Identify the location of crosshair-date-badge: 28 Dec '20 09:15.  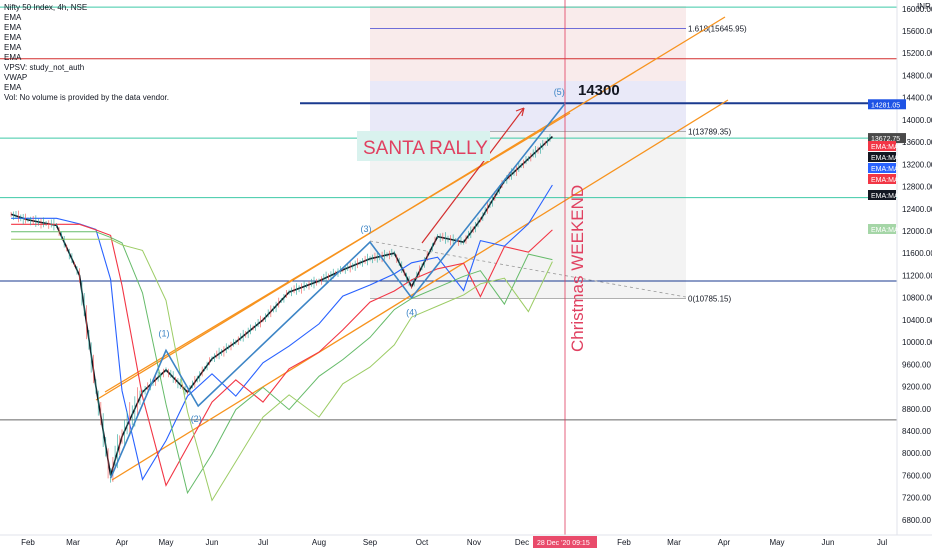
(563, 543).